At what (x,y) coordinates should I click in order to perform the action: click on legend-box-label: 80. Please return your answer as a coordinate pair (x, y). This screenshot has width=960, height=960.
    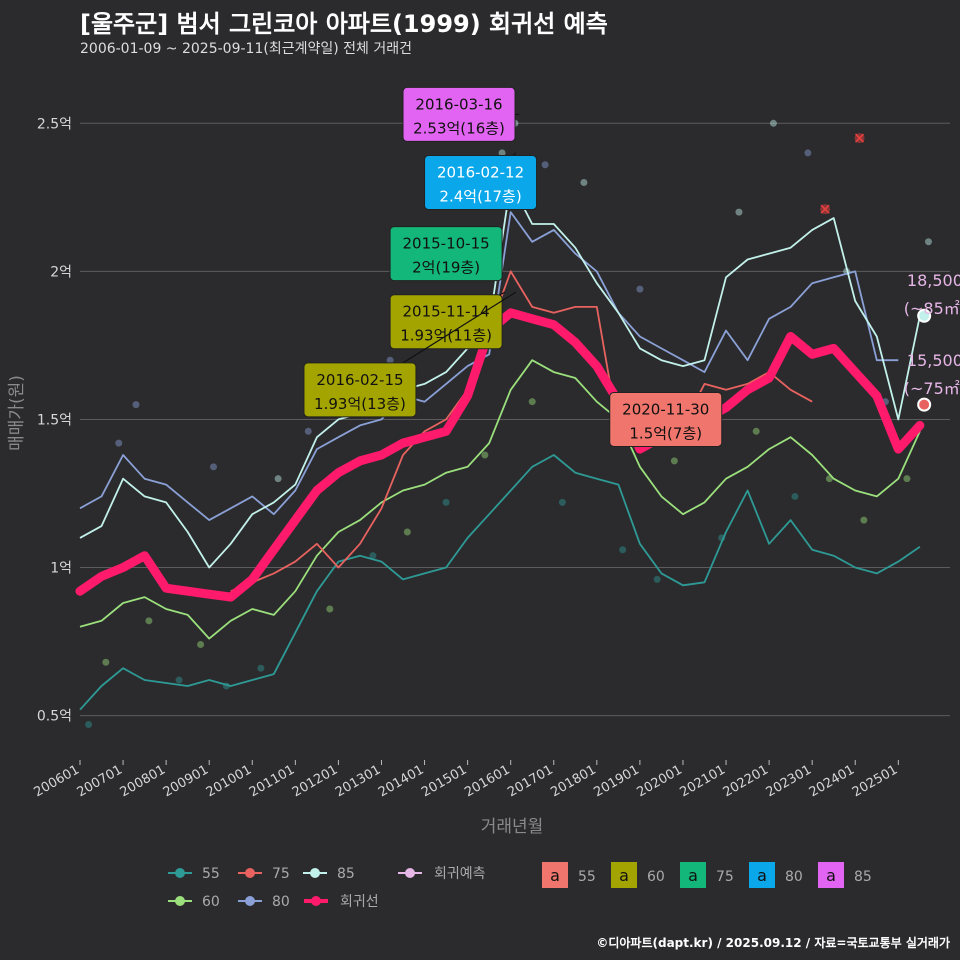
    Looking at the image, I should click on (794, 877).